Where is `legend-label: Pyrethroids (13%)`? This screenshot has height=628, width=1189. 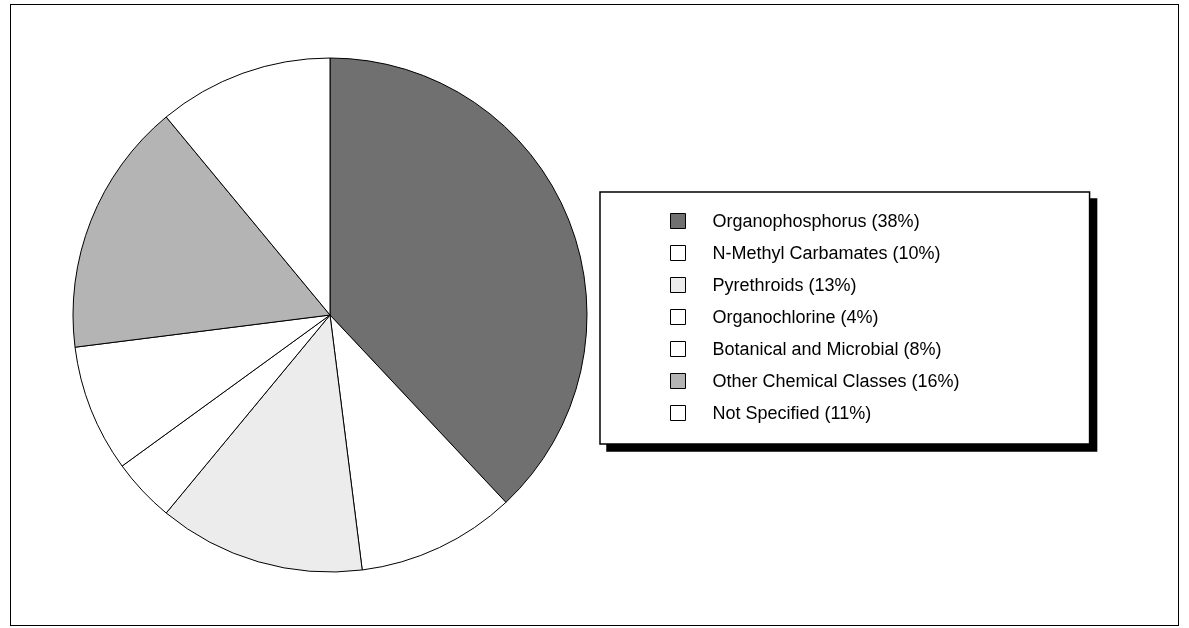
legend-label: Pyrethroids (13%) is located at coordinates (784, 285).